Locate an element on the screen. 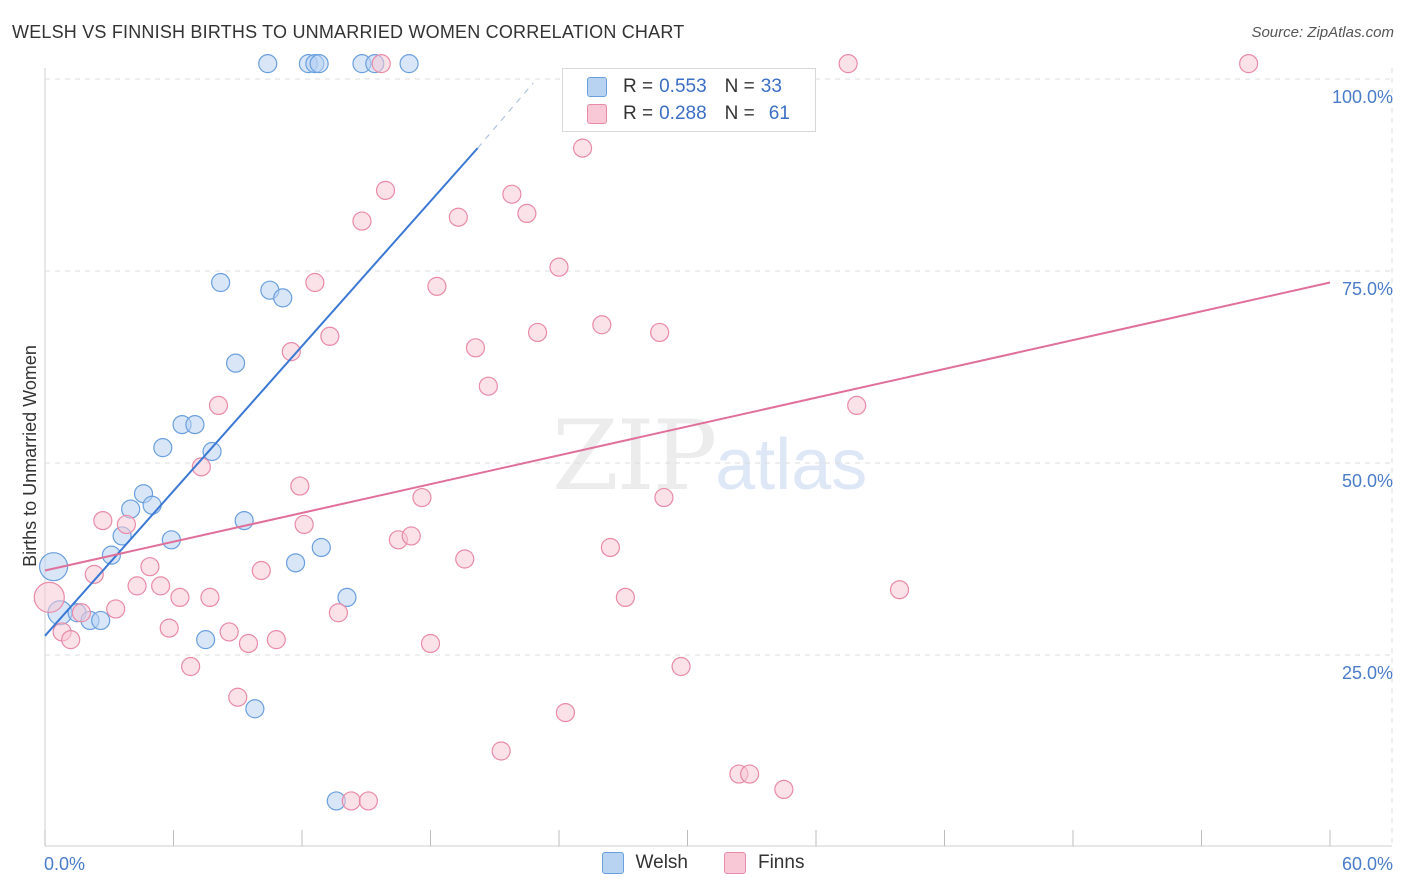 Image resolution: width=1406 pixels, height=892 pixels. finns-n-label: N = is located at coordinates (739, 113).